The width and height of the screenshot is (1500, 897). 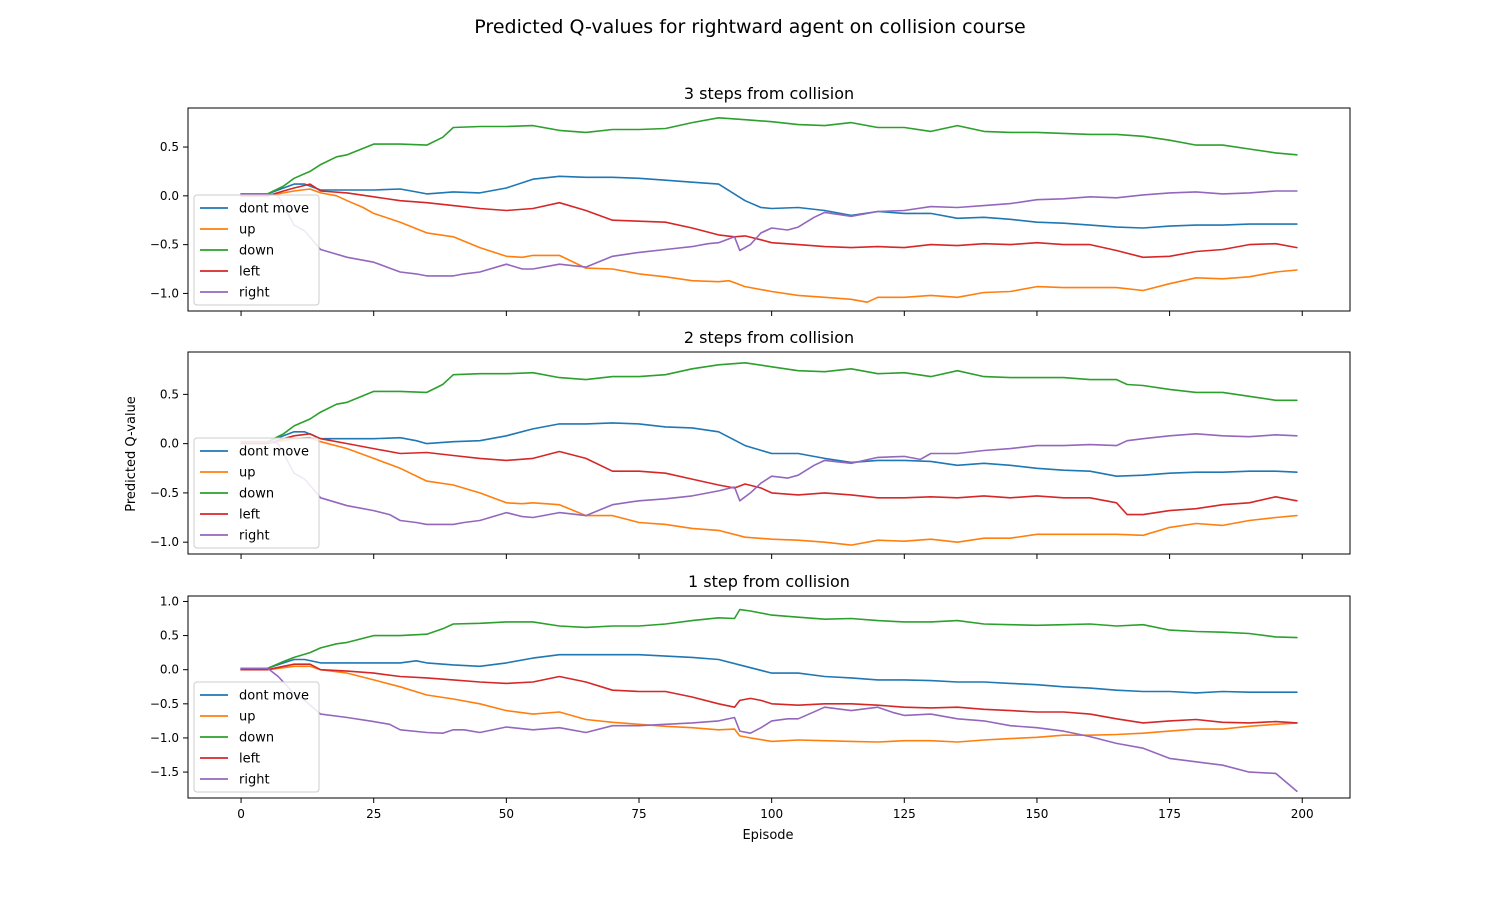 I want to click on x-axis-label: Episode, so click(x=767, y=835).